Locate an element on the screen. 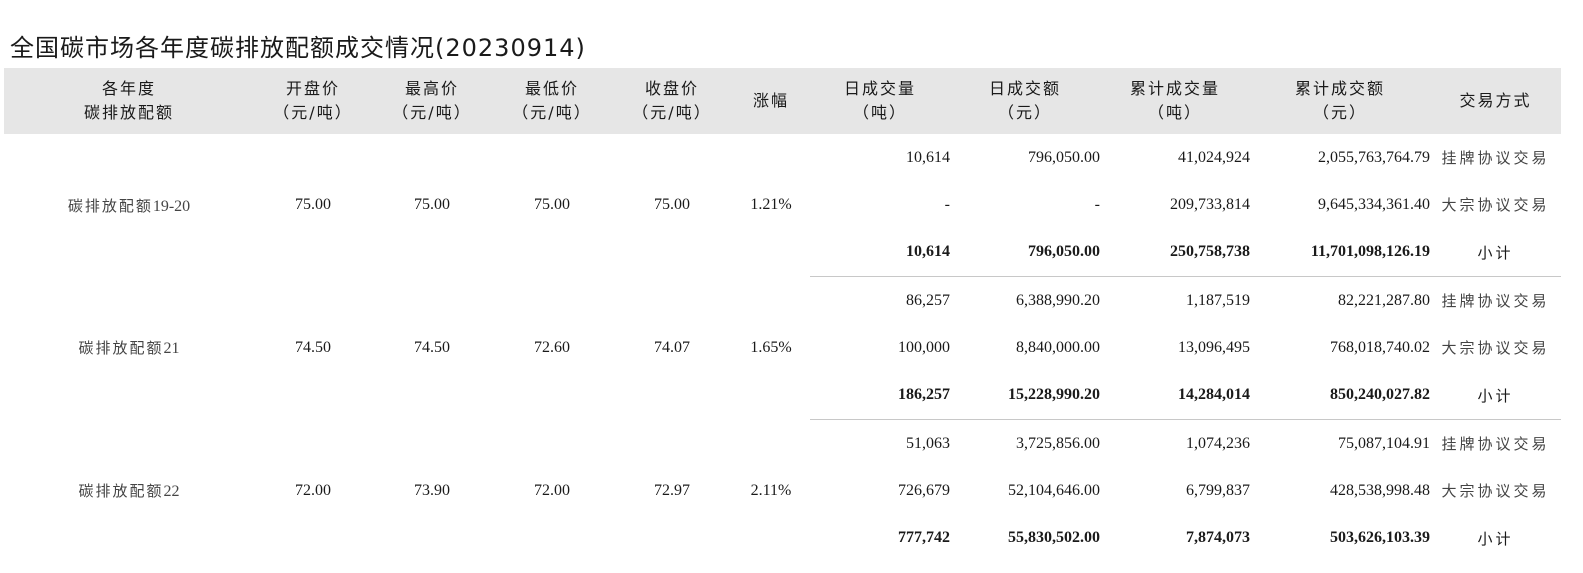 This screenshot has height=573, width=1583. daily-amount-cell: 6,388,990.20 is located at coordinates (1058, 300).